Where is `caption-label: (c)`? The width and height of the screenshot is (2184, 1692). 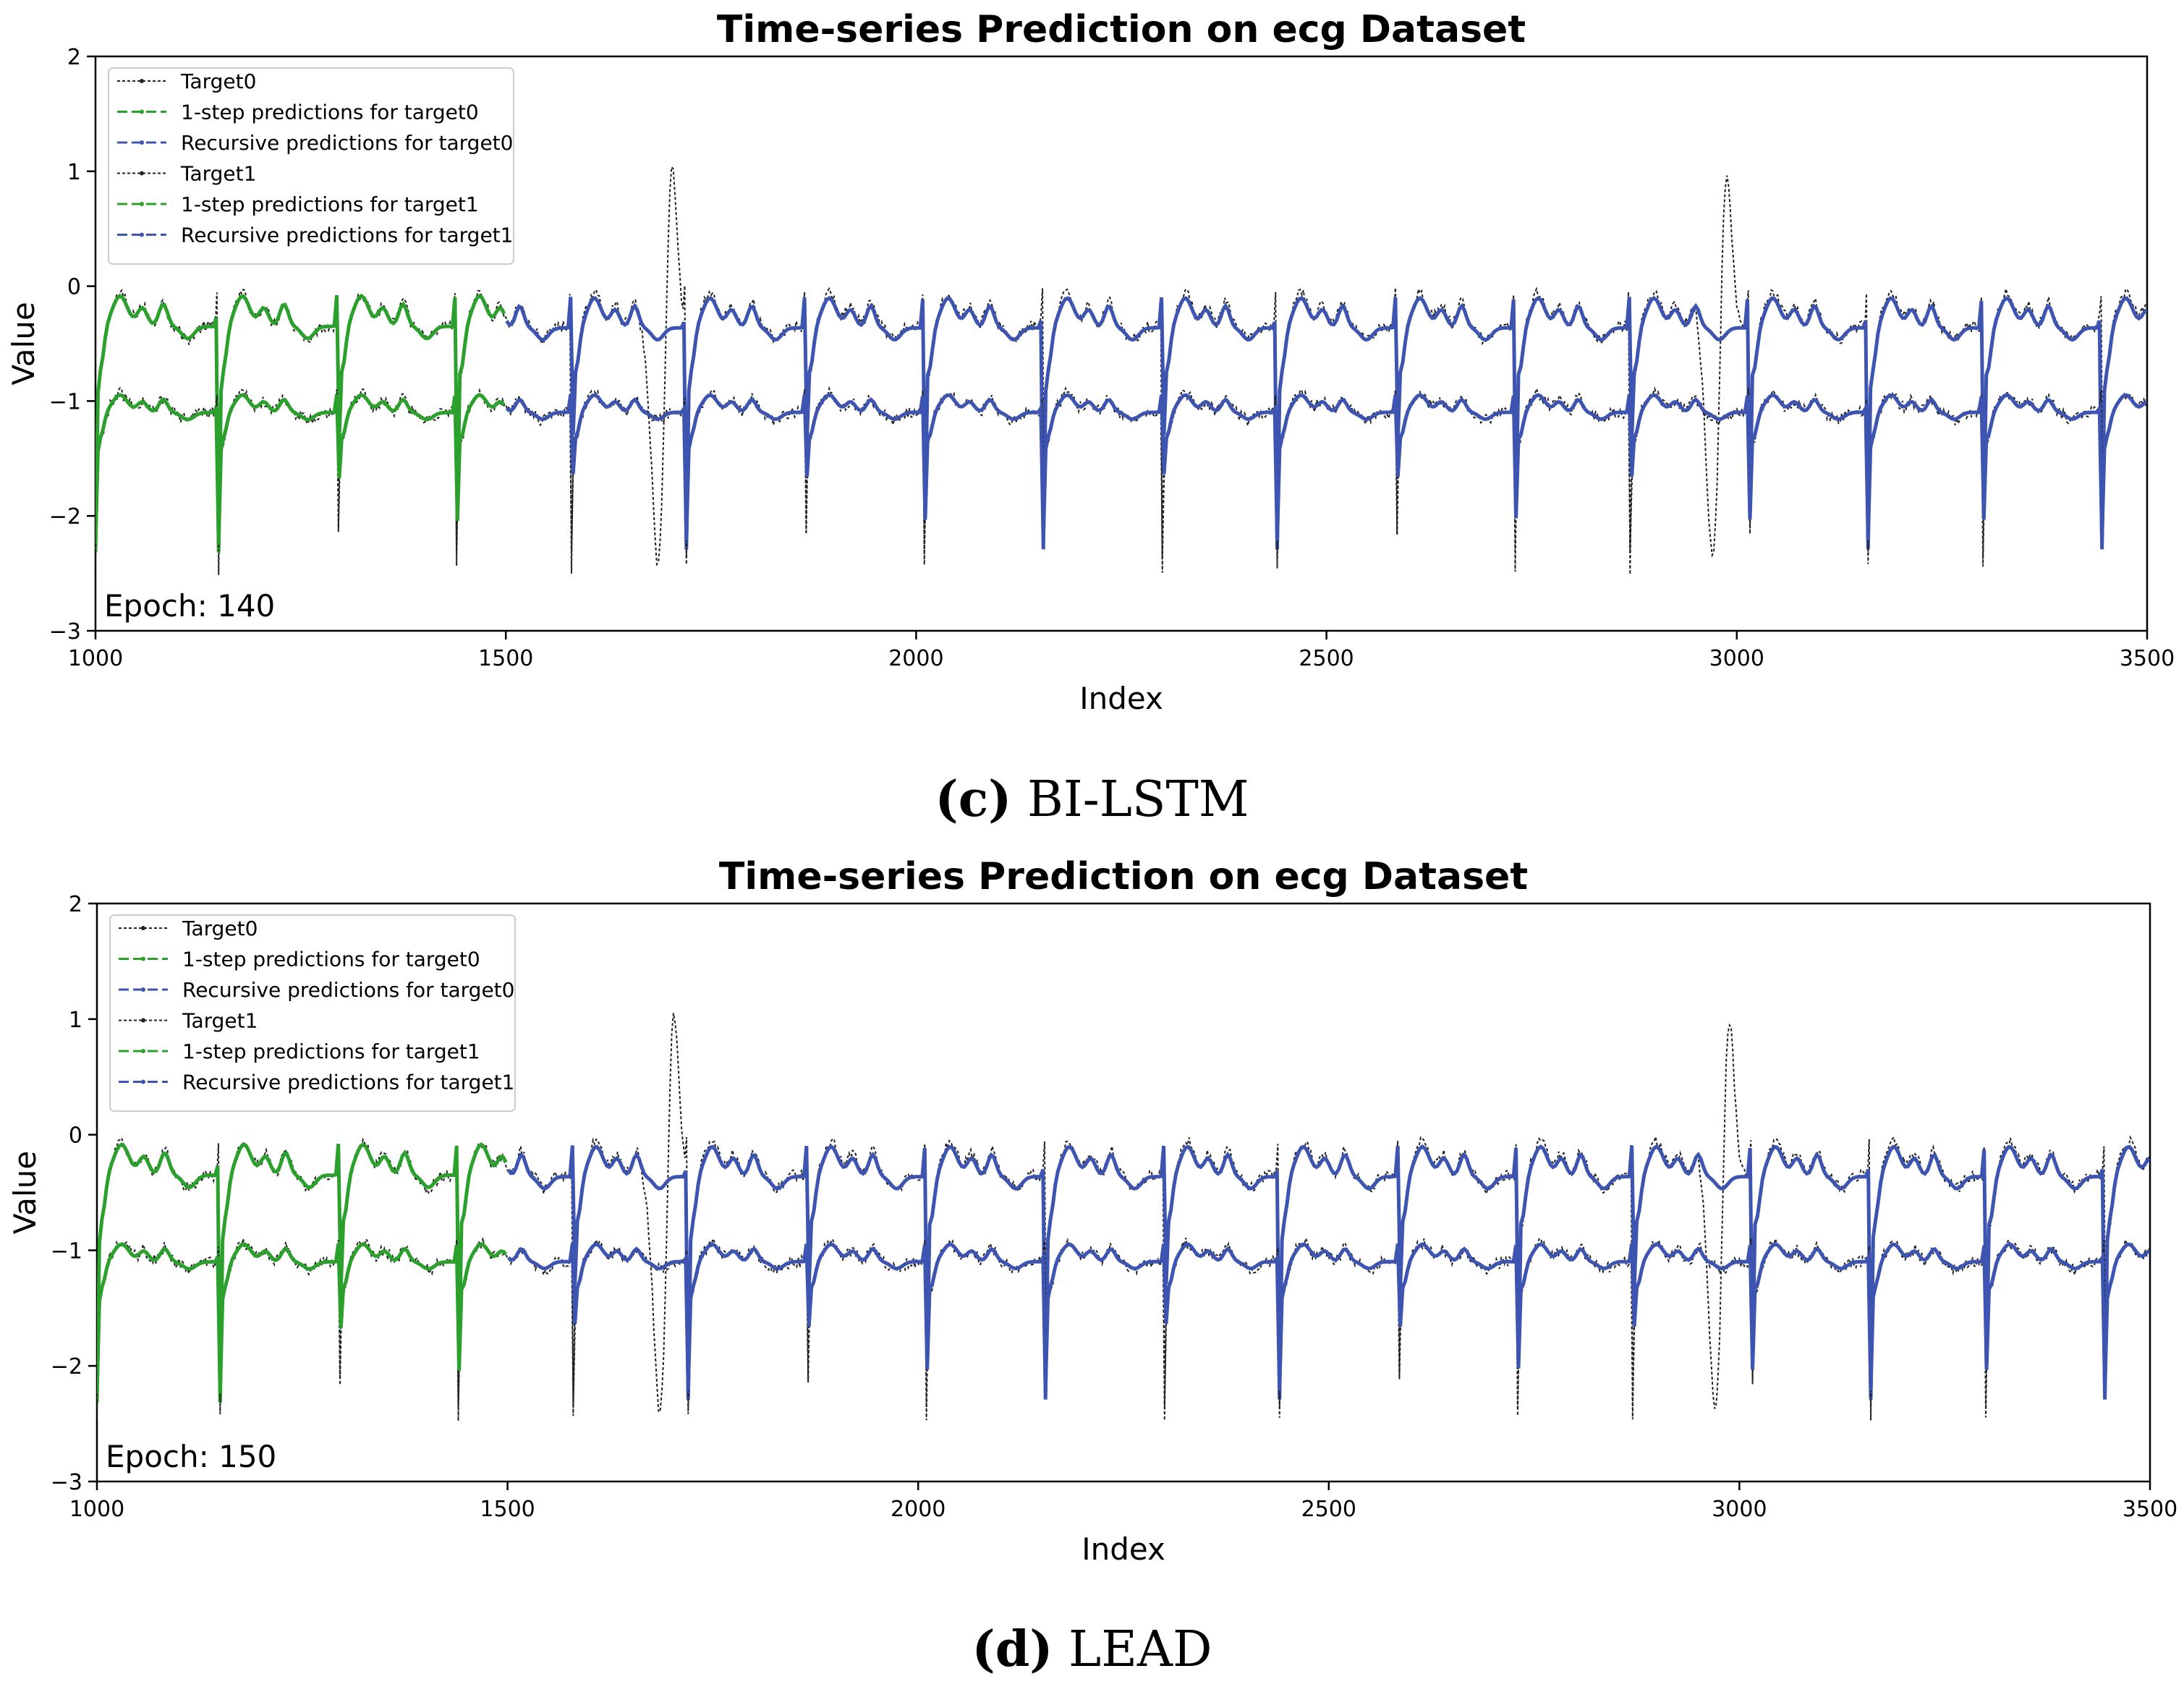
caption-label: (c) is located at coordinates (973, 799).